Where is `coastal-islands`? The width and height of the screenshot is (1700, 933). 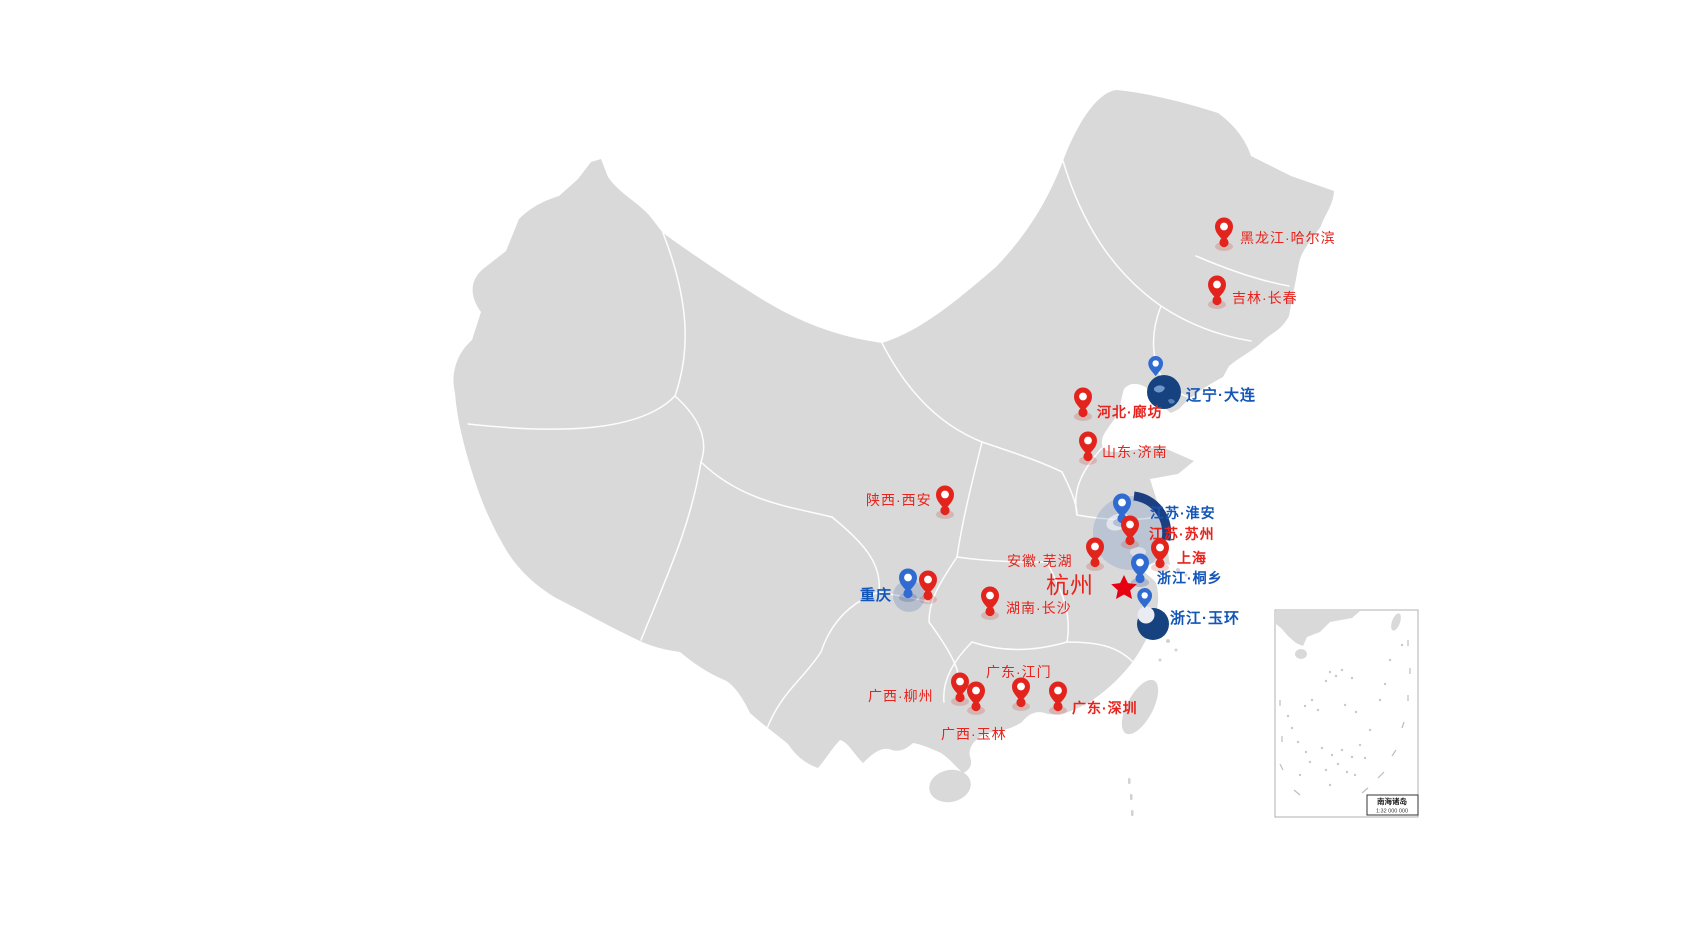
coastal-islands is located at coordinates (1158, 692).